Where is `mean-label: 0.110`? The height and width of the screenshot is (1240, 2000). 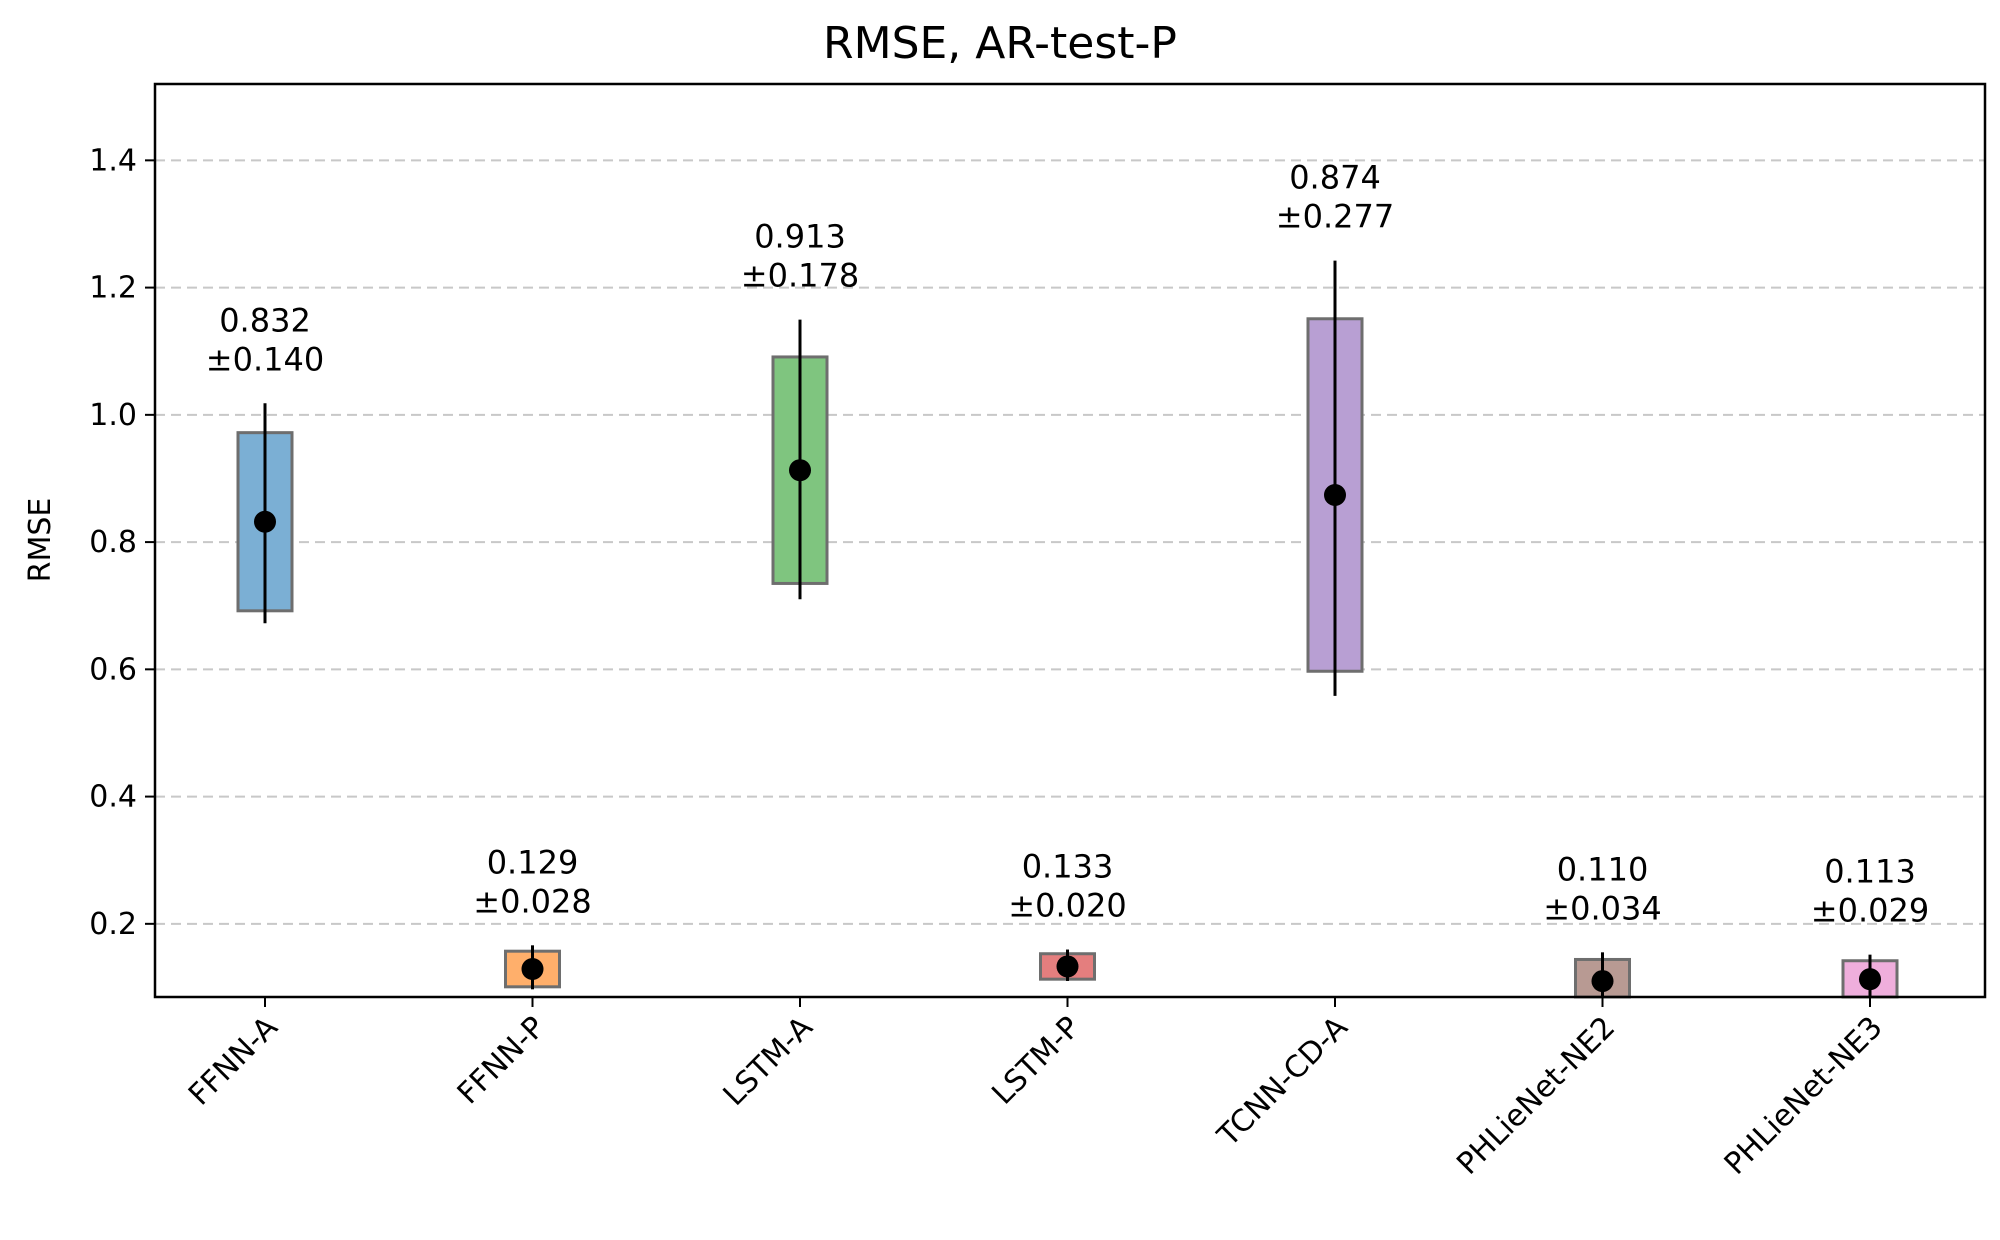 mean-label: 0.110 is located at coordinates (1603, 869).